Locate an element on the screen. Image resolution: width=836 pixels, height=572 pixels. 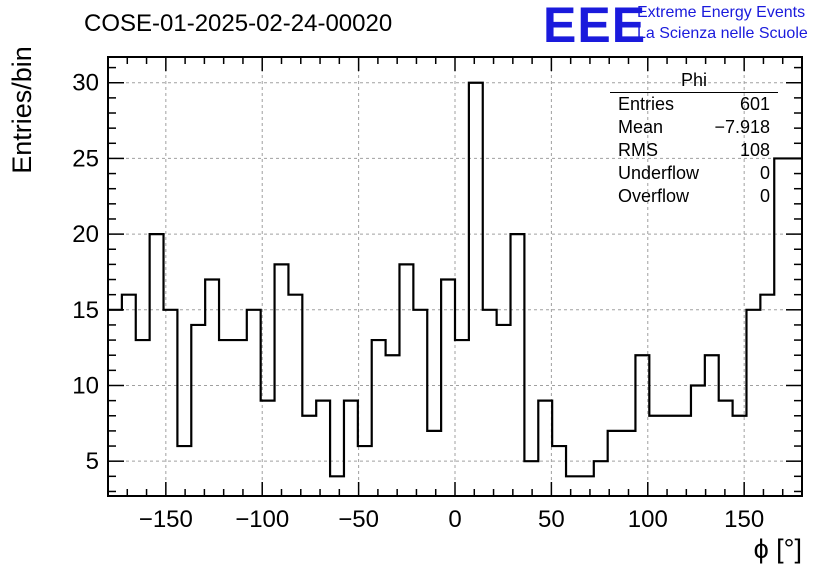
y-tick-label: 20 is located at coordinates (85, 234).